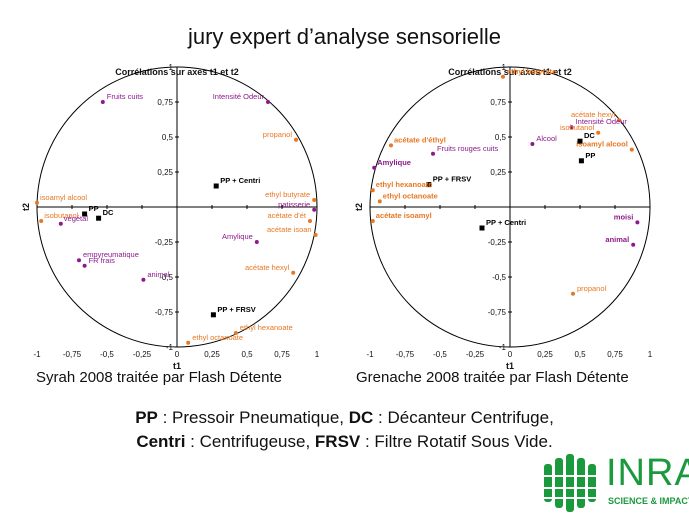 The image size is (689, 517). I want to click on inra-leaf-icon, so click(571, 483).